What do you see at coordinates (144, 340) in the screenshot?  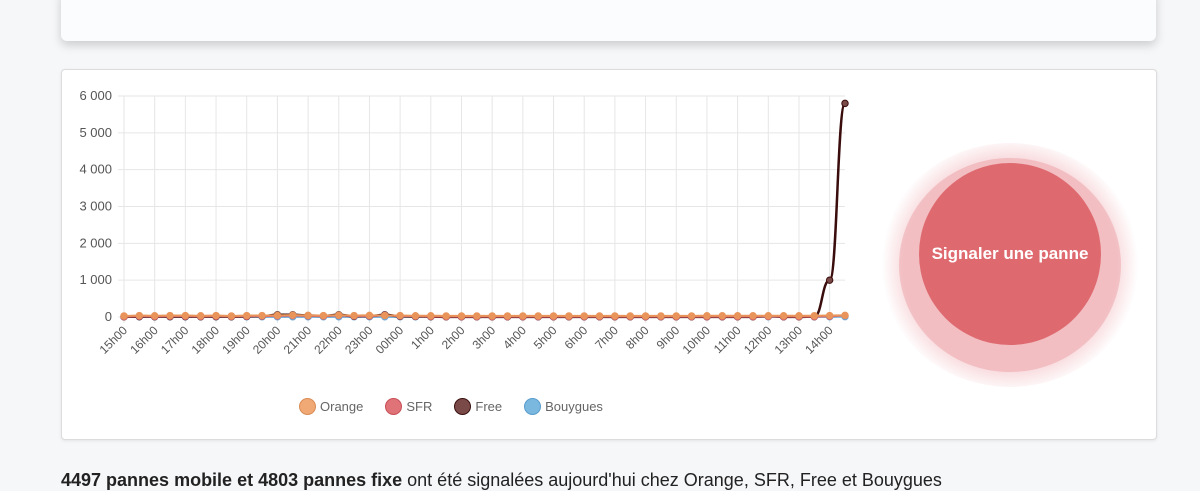 I see `svg-text: 16h00` at bounding box center [144, 340].